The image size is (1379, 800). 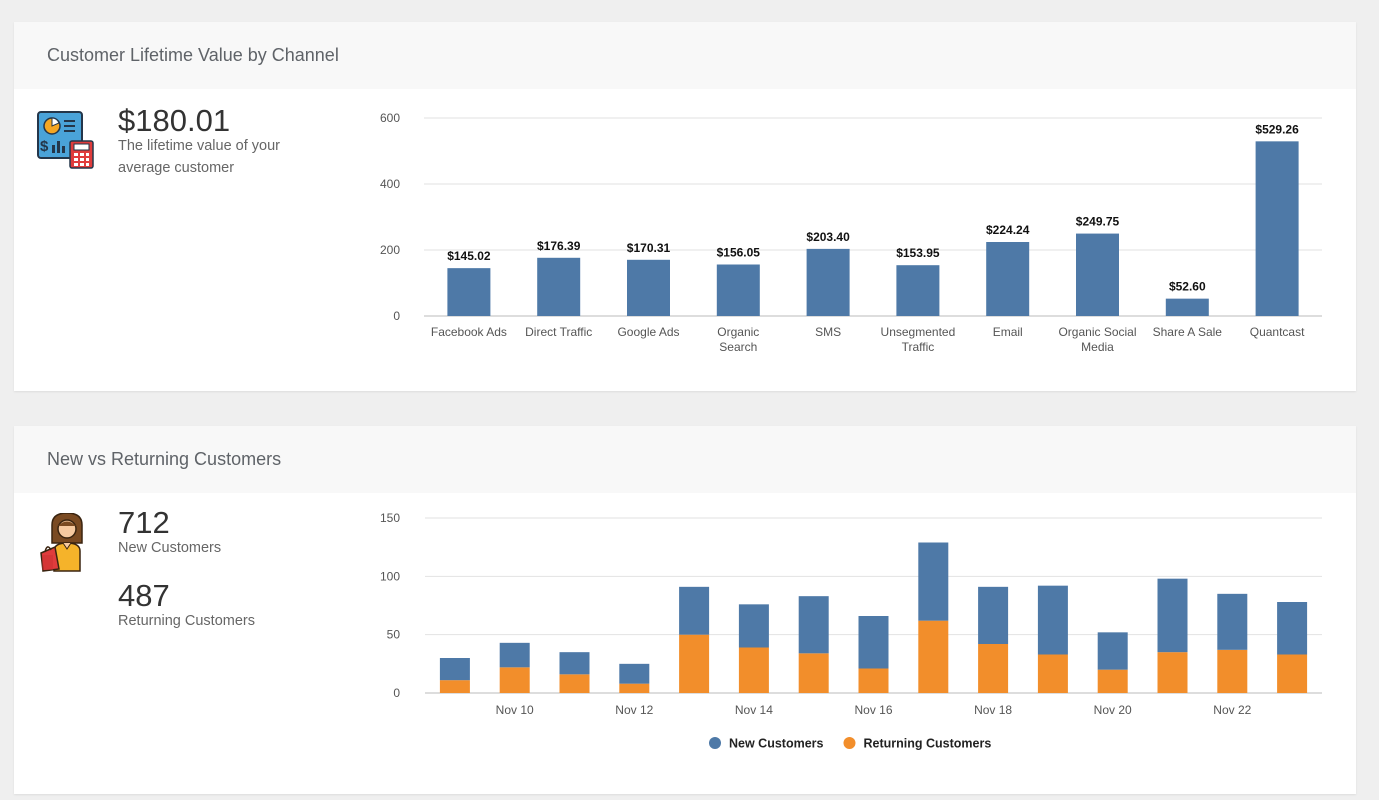 I want to click on x-tick-label: Nov 14, so click(x=754, y=710).